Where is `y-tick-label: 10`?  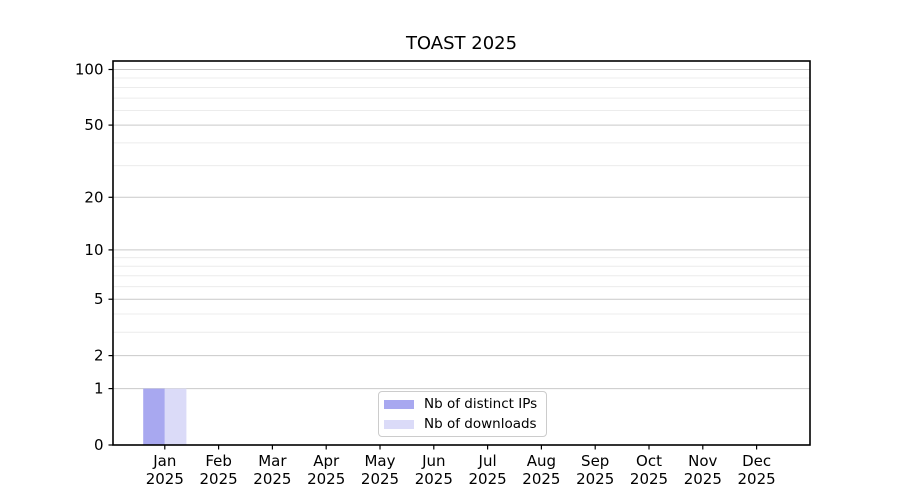
y-tick-label: 10 is located at coordinates (93, 250).